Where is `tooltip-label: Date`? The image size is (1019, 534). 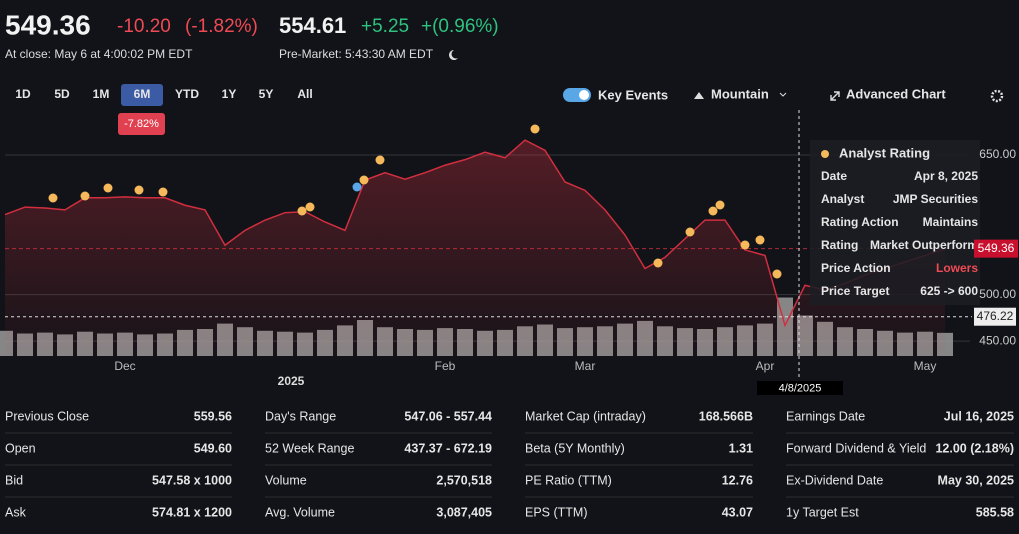
tooltip-label: Date is located at coordinates (834, 176).